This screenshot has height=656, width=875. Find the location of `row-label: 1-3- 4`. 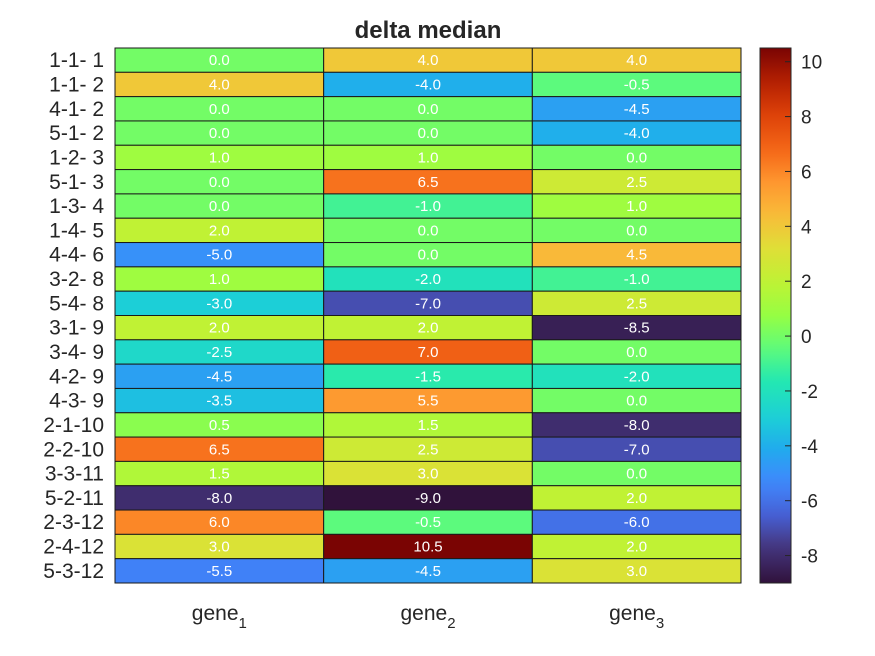

row-label: 1-3- 4 is located at coordinates (76, 206).